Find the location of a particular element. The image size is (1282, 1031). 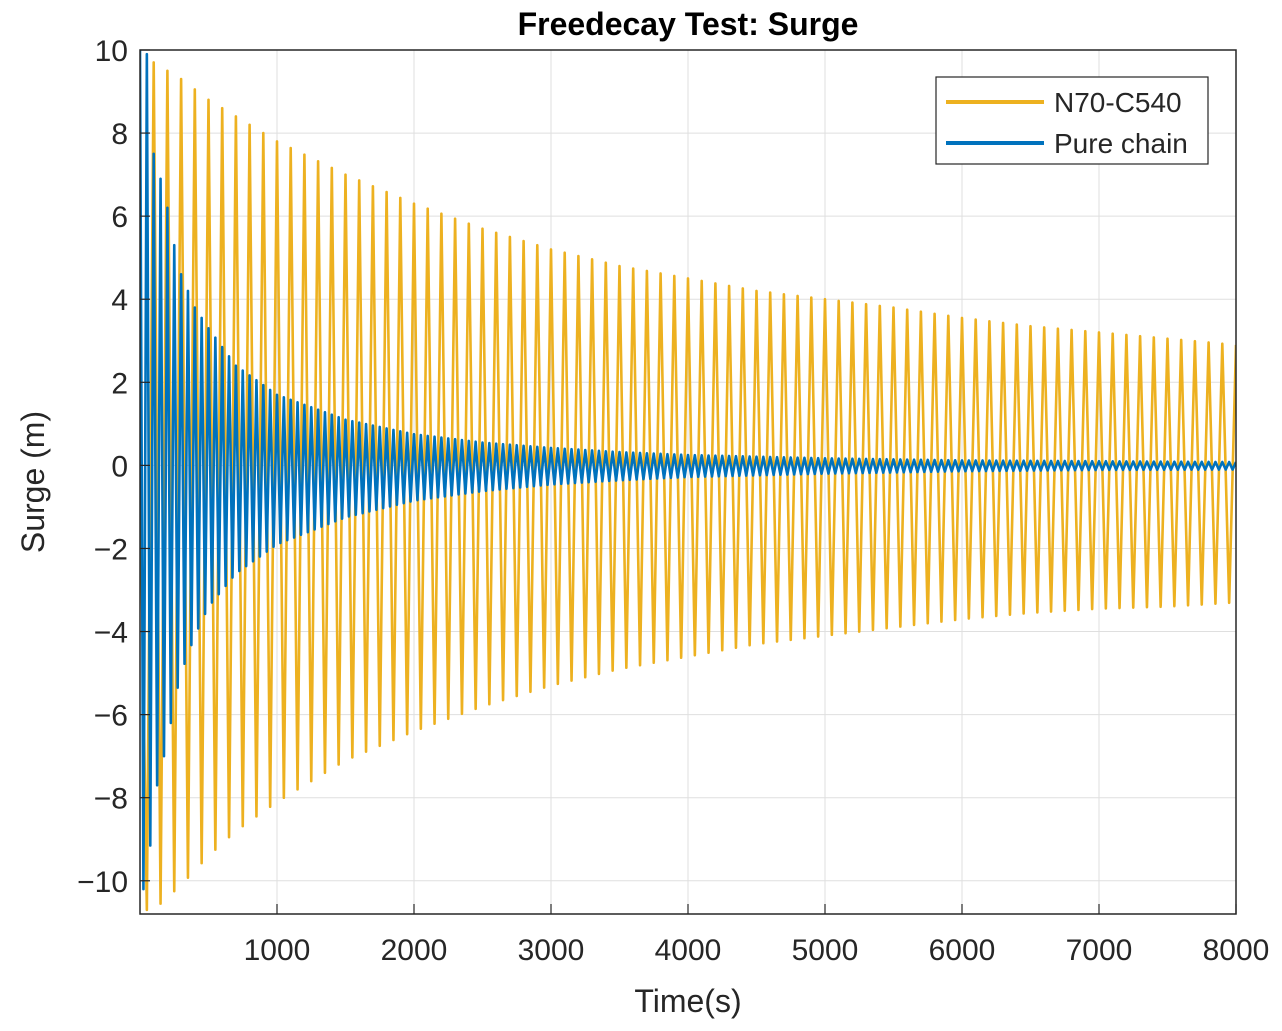

y-tick-label: 8 is located at coordinates (119, 134).